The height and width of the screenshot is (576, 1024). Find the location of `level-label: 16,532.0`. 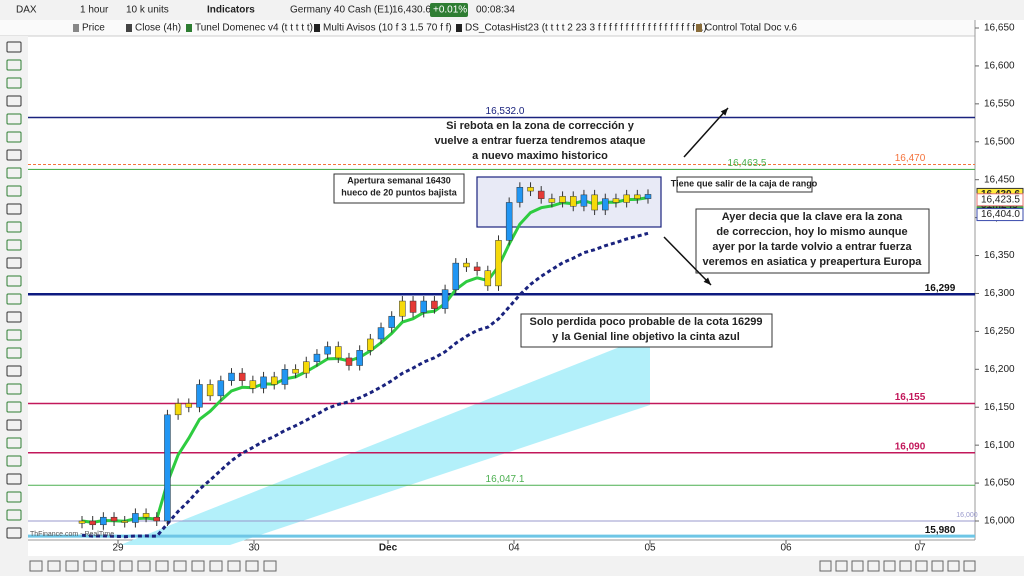

level-label: 16,532.0 is located at coordinates (505, 111).